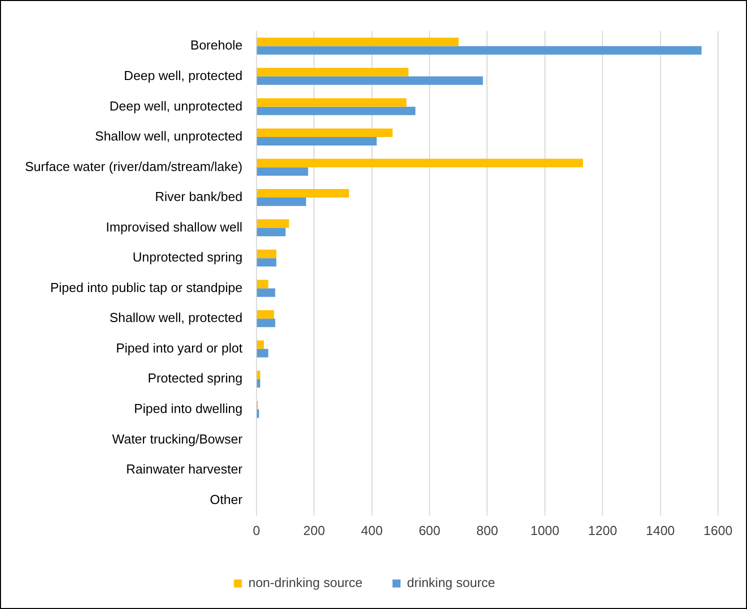 The width and height of the screenshot is (747, 609). What do you see at coordinates (188, 408) in the screenshot?
I see `y-tick-label: Piped into dwelling` at bounding box center [188, 408].